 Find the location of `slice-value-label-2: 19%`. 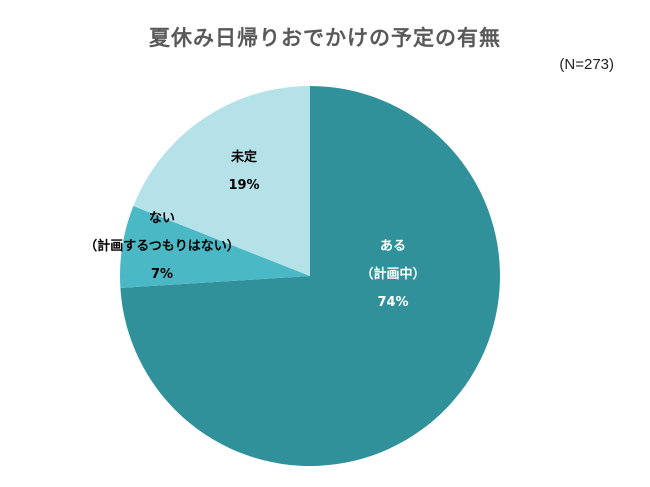

slice-value-label-2: 19% is located at coordinates (243, 185).